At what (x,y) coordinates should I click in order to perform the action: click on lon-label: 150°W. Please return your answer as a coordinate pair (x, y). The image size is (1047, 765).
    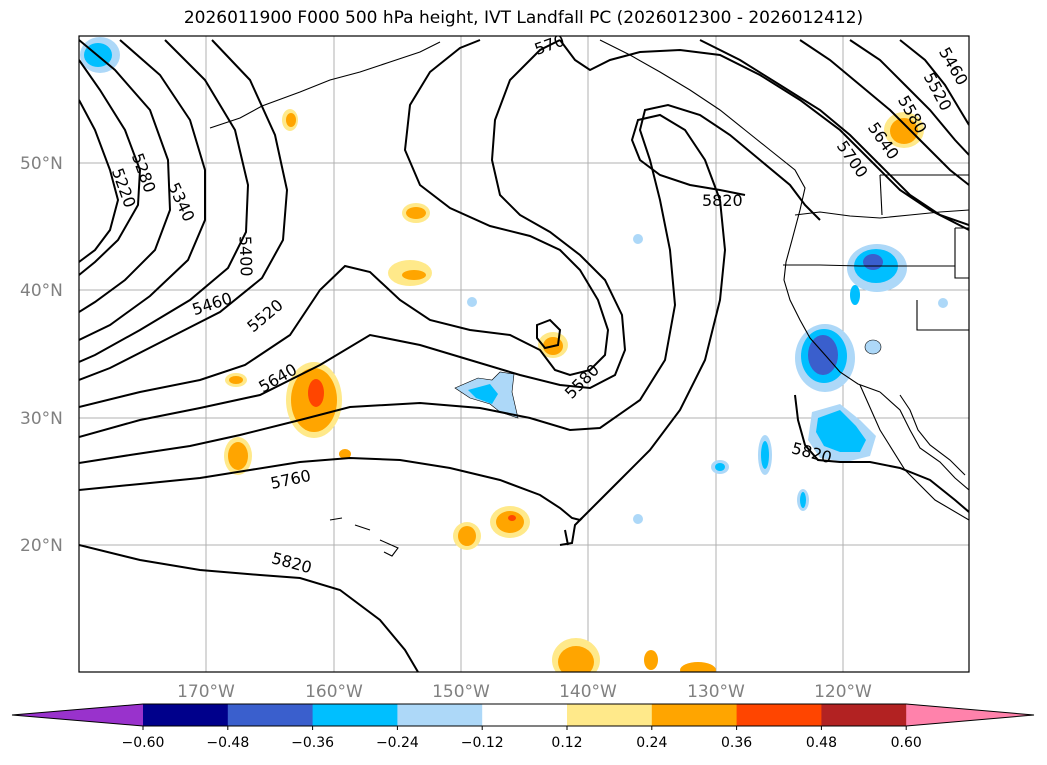
    Looking at the image, I should click on (461, 692).